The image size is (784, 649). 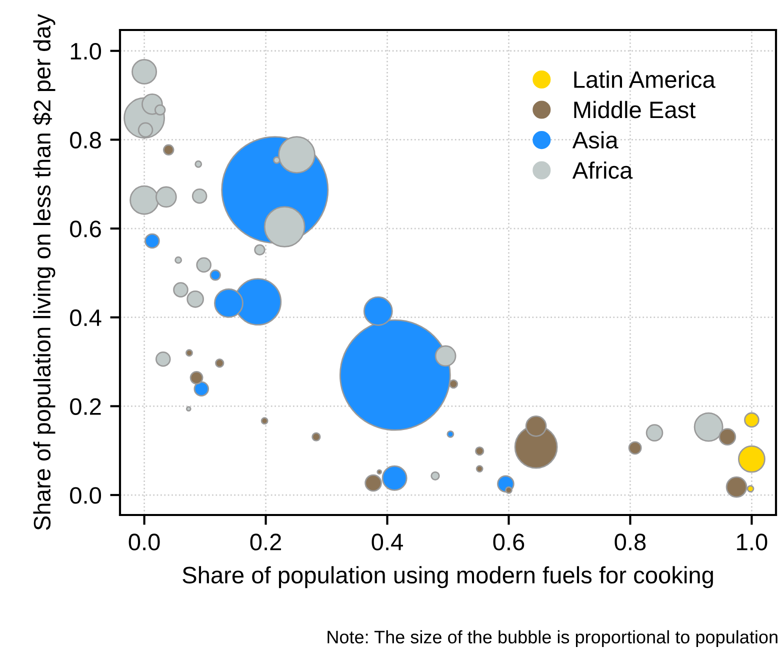 What do you see at coordinates (85, 406) in the screenshot?
I see `y-tick-label: 0.2` at bounding box center [85, 406].